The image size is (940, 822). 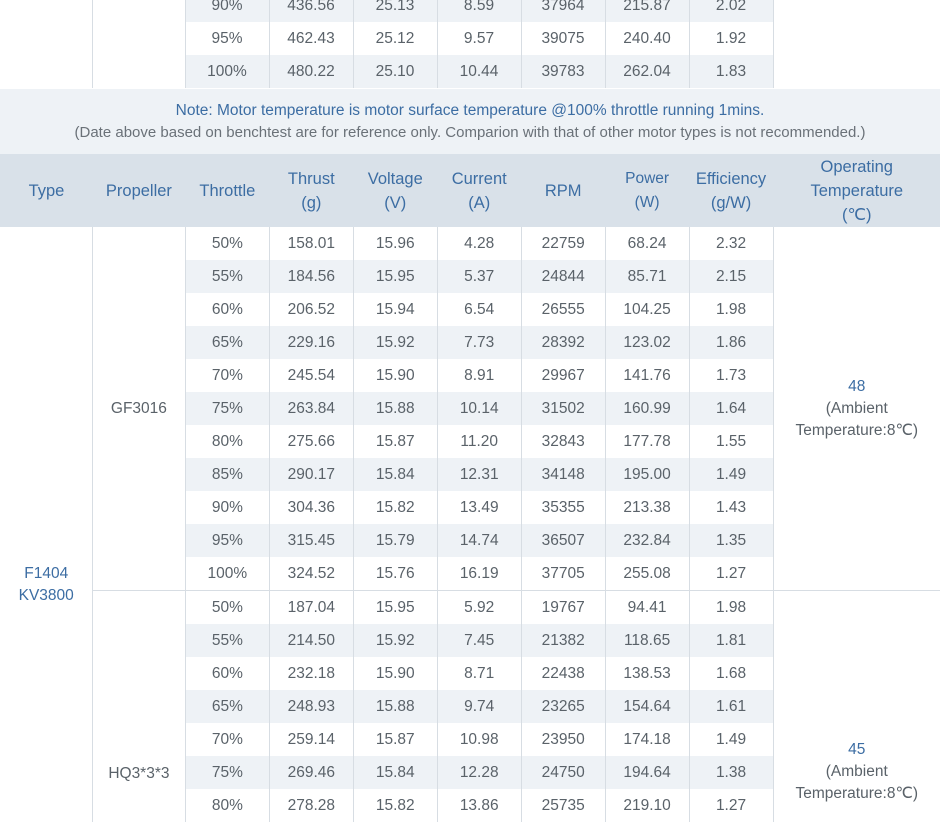 What do you see at coordinates (647, 474) in the screenshot?
I see `power-cell: 195.00` at bounding box center [647, 474].